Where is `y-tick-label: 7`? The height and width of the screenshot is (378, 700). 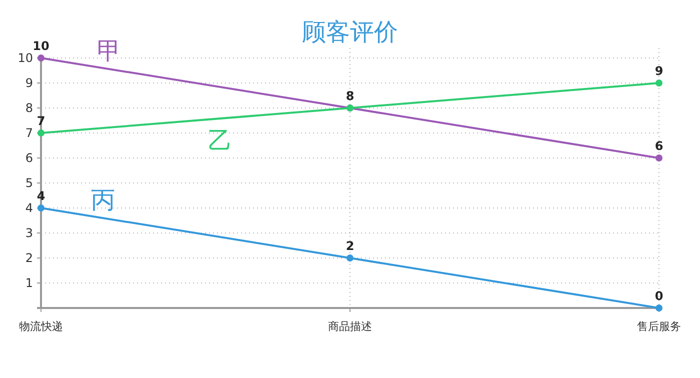
y-tick-label: 7 is located at coordinates (29, 133).